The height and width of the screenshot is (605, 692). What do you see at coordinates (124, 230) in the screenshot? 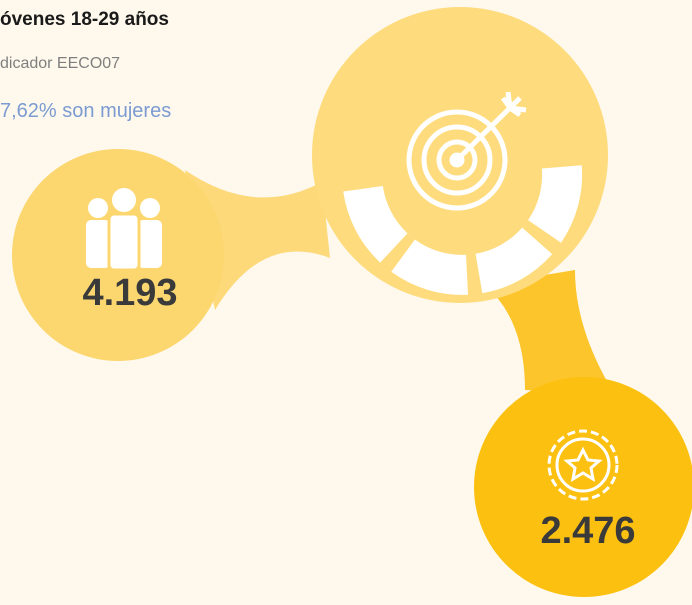
I see `people-icon` at bounding box center [124, 230].